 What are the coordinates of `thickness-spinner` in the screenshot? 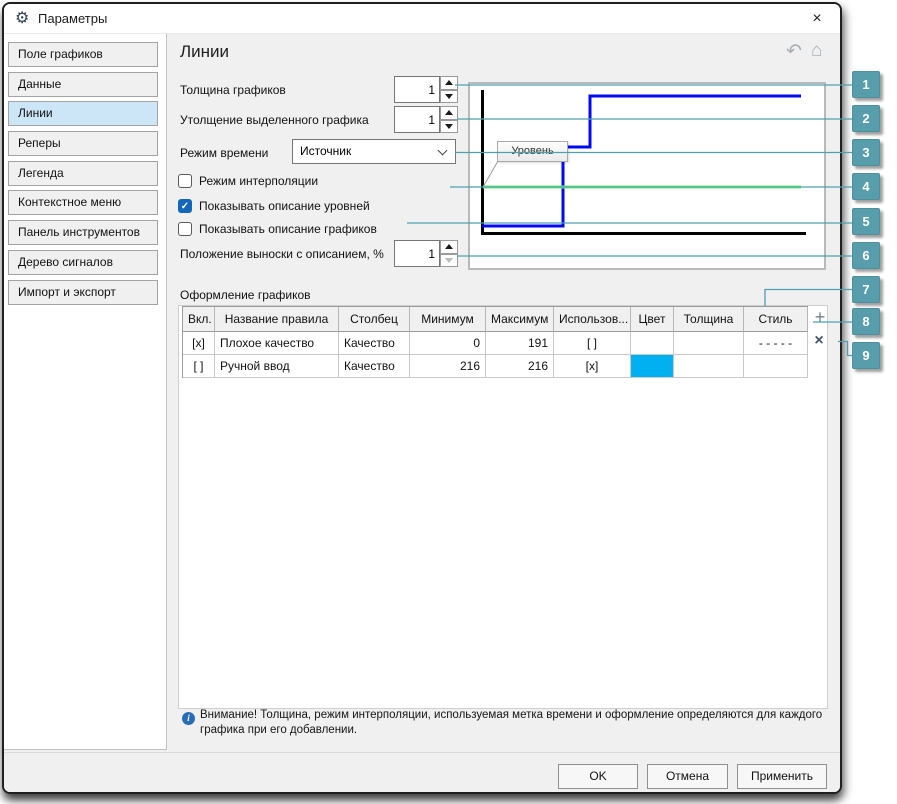 It's located at (426, 89).